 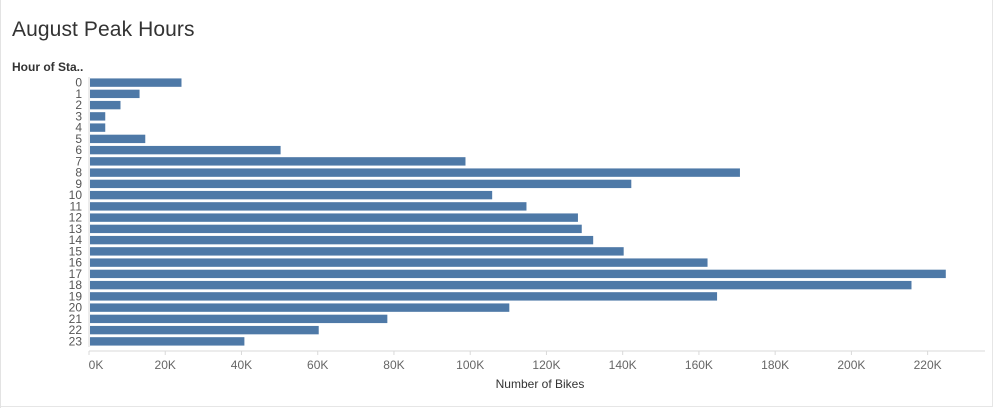 What do you see at coordinates (76, 195) in the screenshot?
I see `category-label-10: 10` at bounding box center [76, 195].